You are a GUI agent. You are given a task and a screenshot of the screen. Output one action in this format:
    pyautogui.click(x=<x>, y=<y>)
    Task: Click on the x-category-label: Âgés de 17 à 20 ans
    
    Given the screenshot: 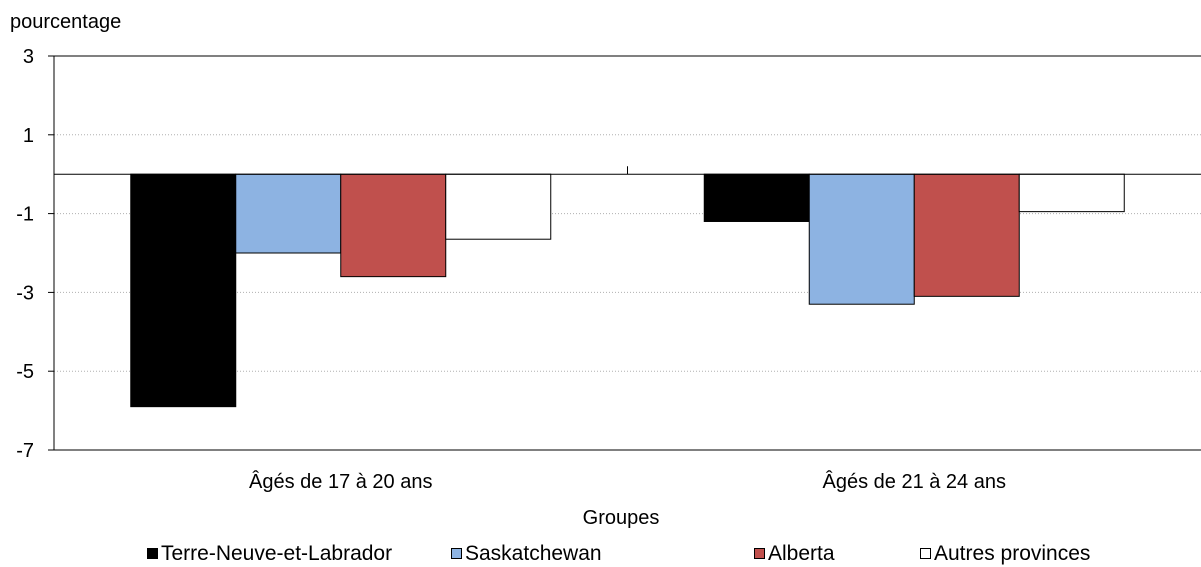 What is the action you would take?
    pyautogui.click(x=340, y=481)
    